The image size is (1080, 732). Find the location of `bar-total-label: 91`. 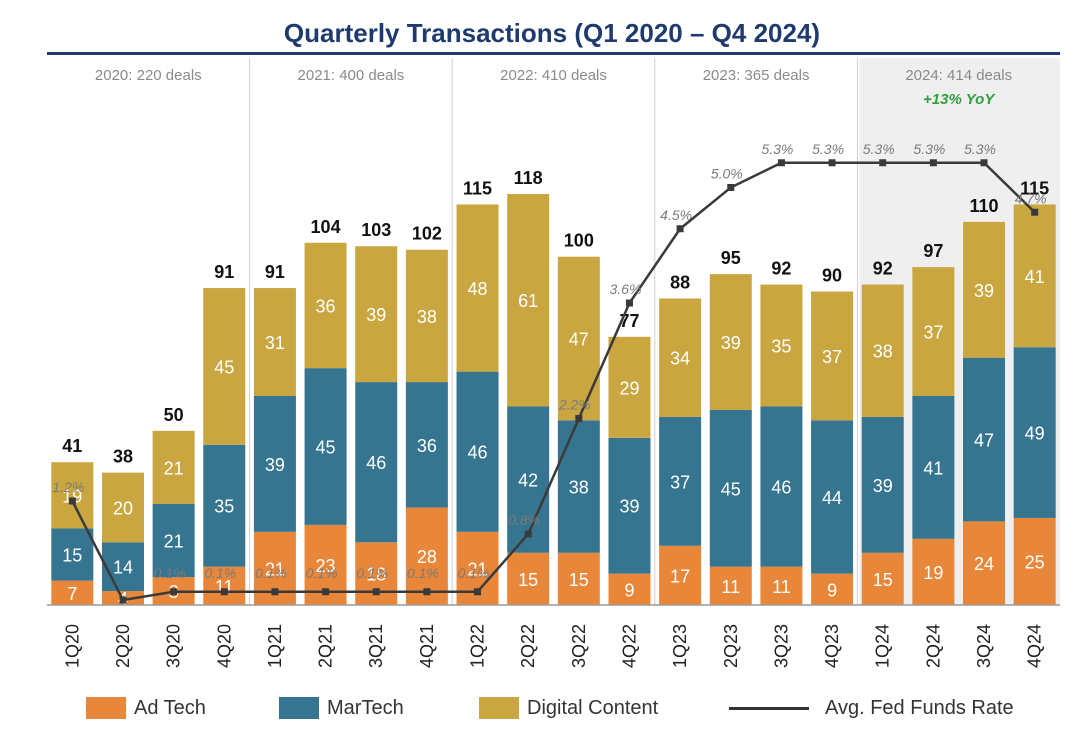

bar-total-label: 91 is located at coordinates (275, 272).